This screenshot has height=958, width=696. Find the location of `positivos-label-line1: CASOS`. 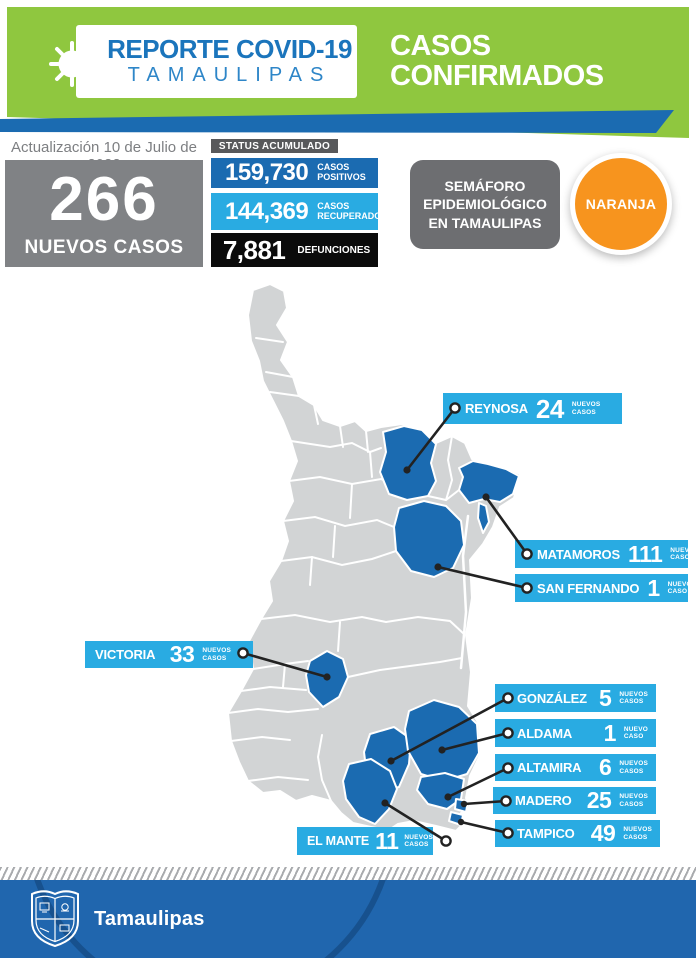

positivos-label-line1: CASOS is located at coordinates (333, 167).